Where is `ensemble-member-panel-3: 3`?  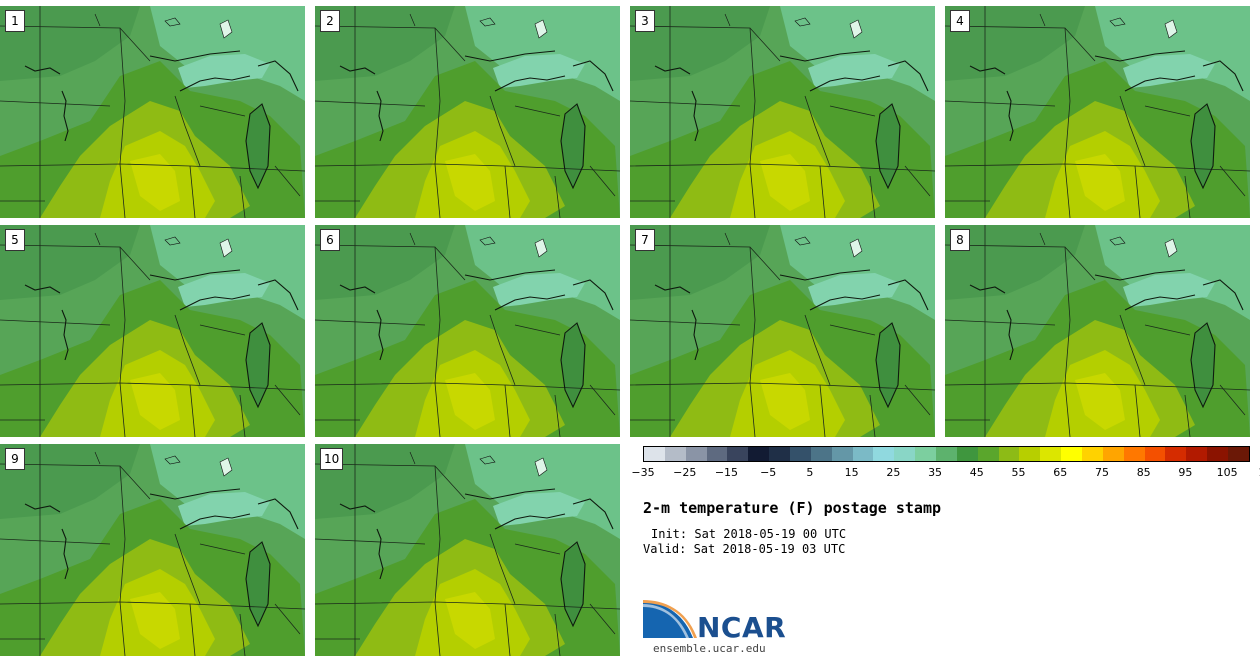 ensemble-member-panel-3: 3 is located at coordinates (782, 112).